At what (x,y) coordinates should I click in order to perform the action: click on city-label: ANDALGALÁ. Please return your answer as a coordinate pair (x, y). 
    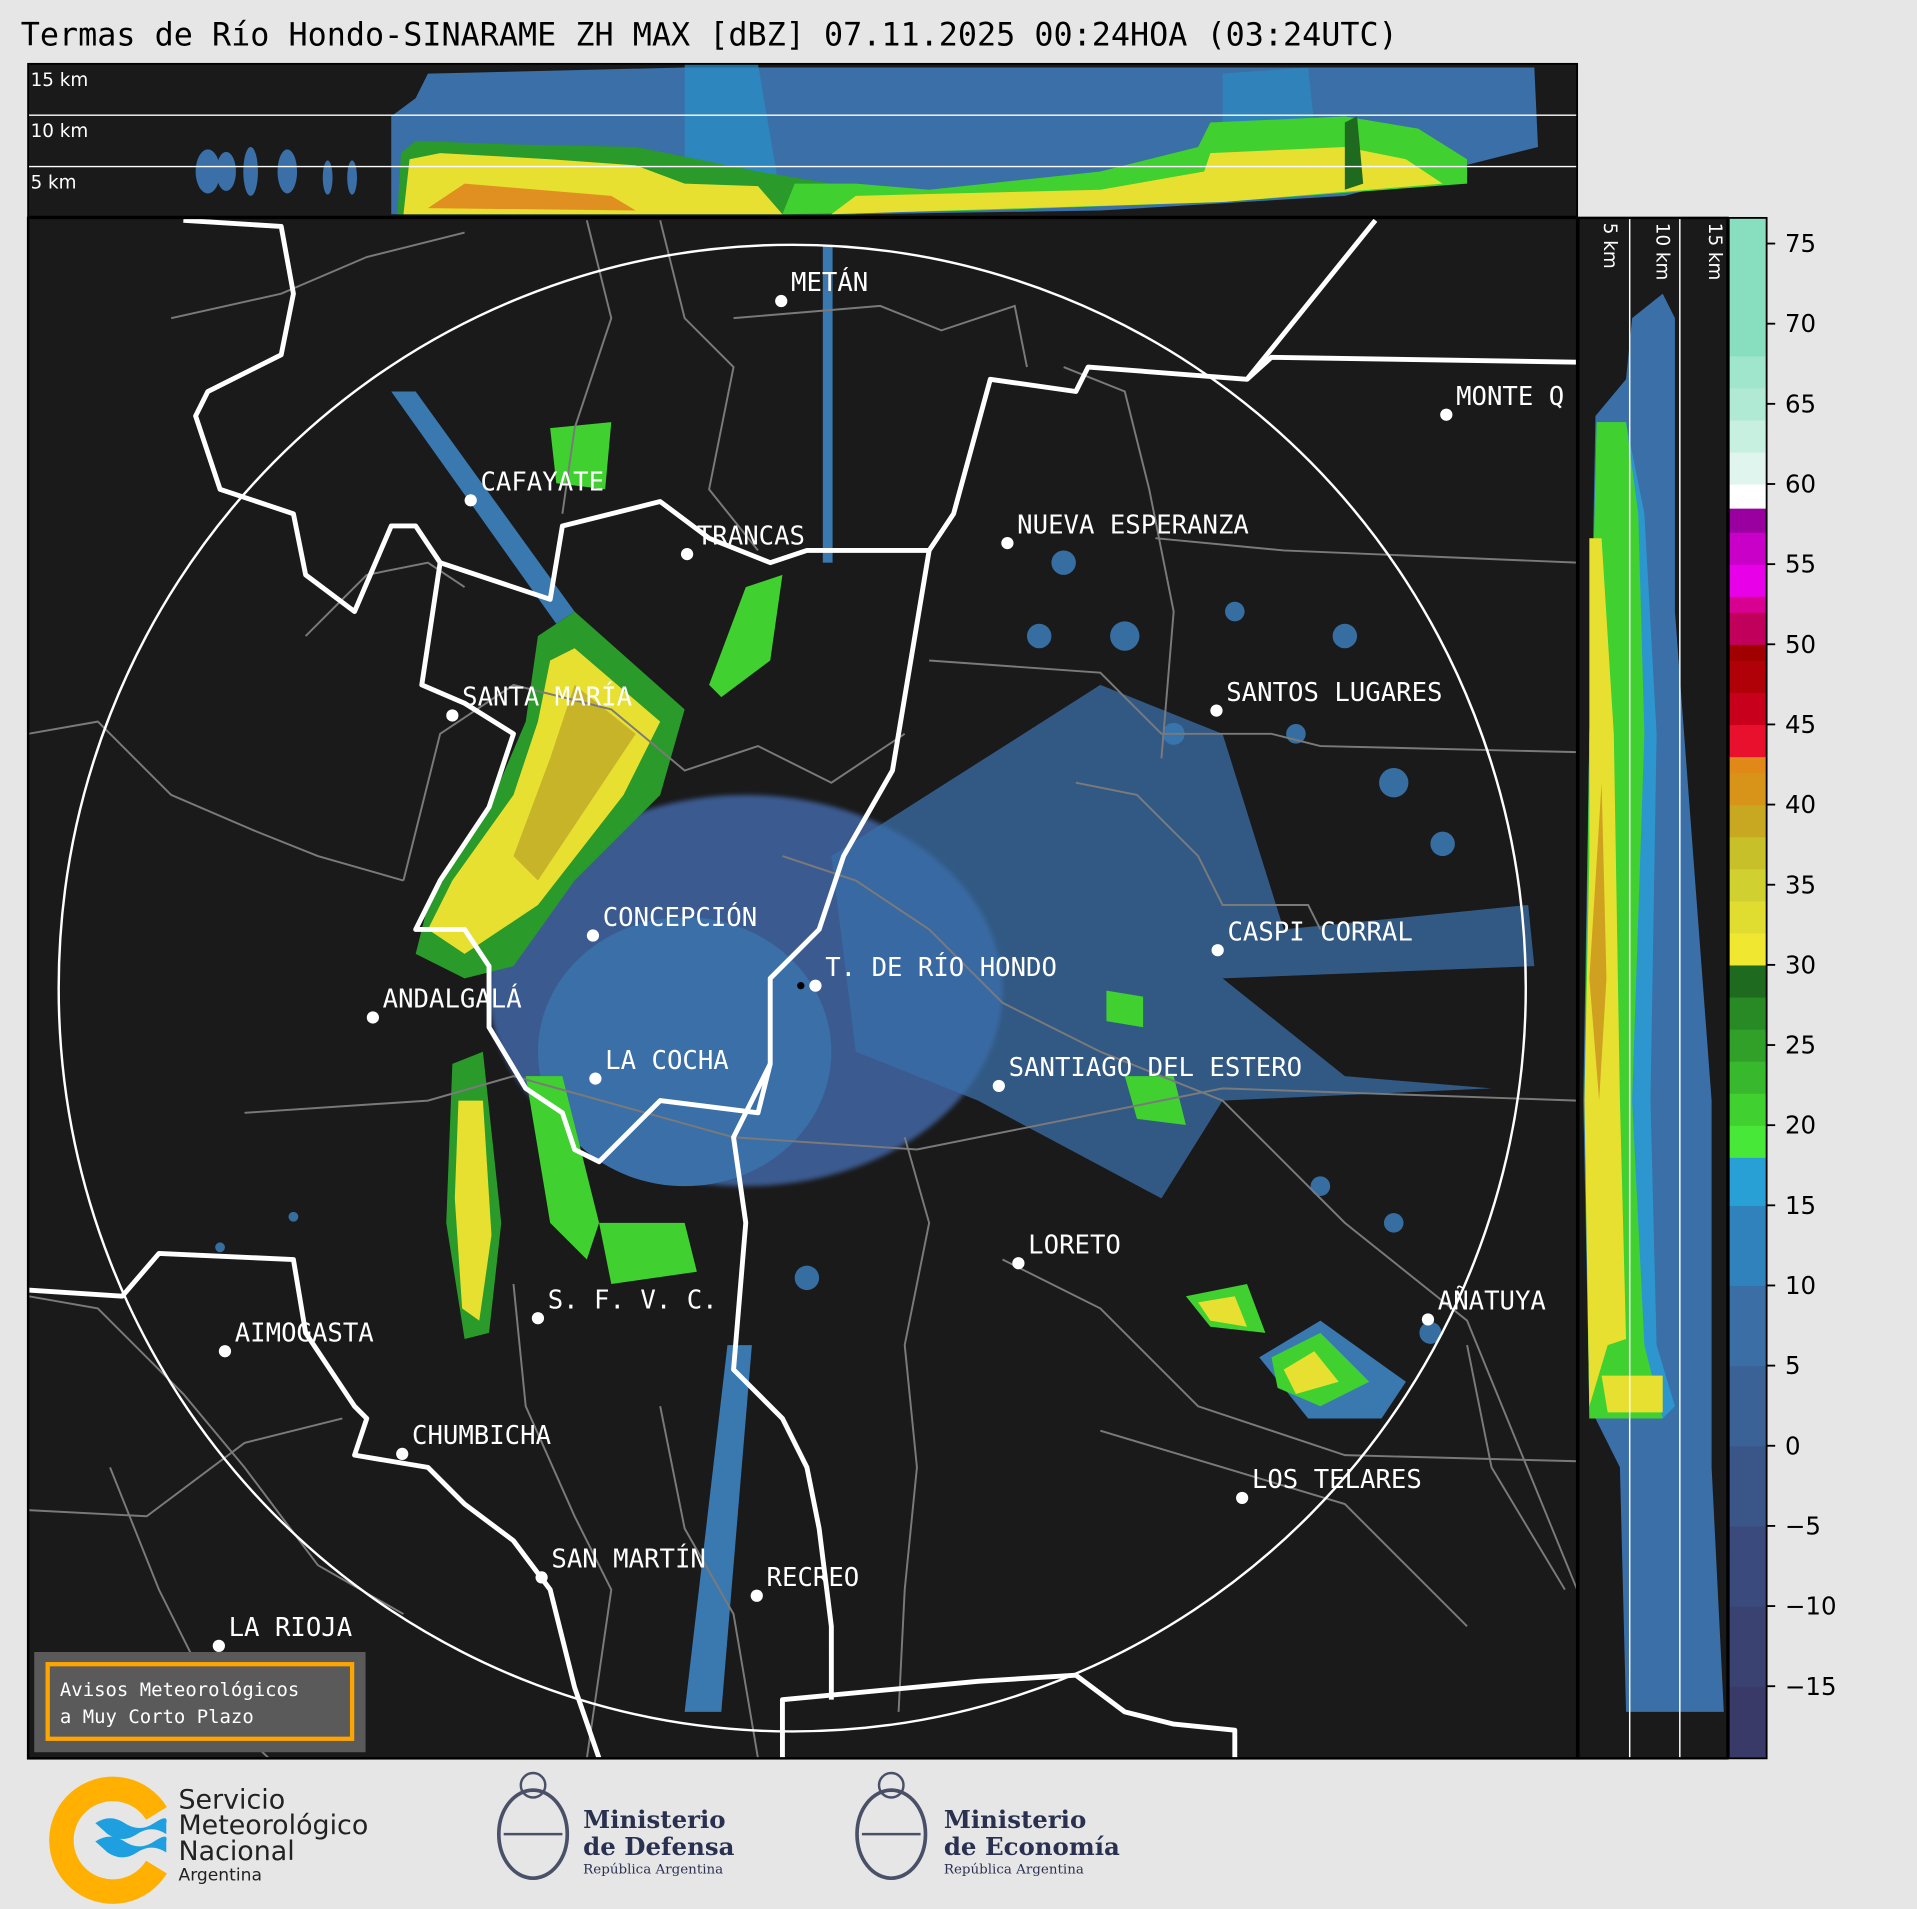
    Looking at the image, I should click on (452, 999).